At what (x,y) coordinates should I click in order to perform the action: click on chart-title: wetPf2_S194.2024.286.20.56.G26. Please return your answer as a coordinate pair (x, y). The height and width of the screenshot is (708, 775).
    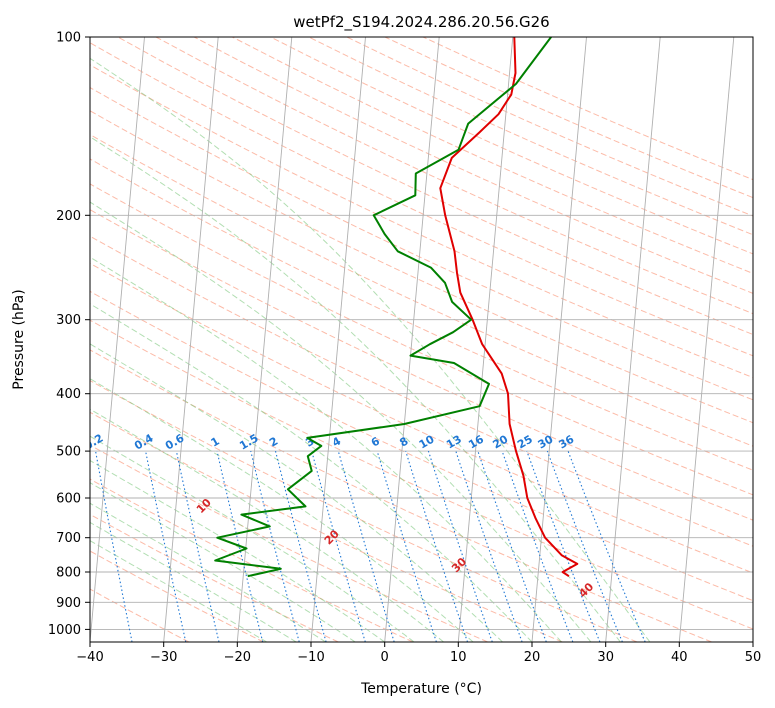
    Looking at the image, I should click on (421, 22).